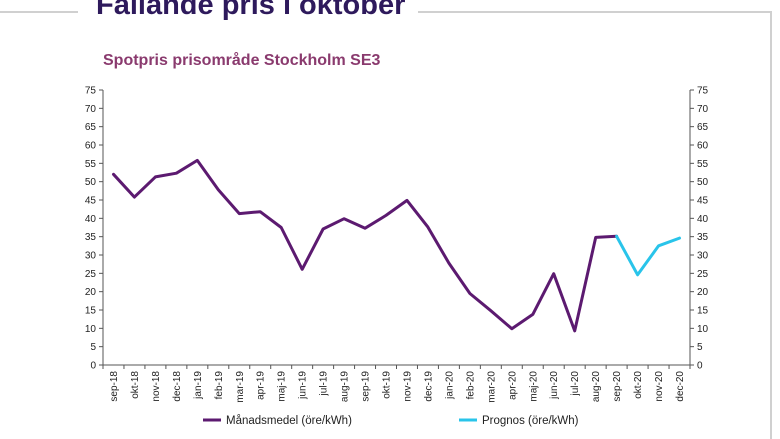 The width and height of the screenshot is (780, 439). What do you see at coordinates (251, 10) in the screenshot?
I see `slide-title: Fallande pris i oktober` at bounding box center [251, 10].